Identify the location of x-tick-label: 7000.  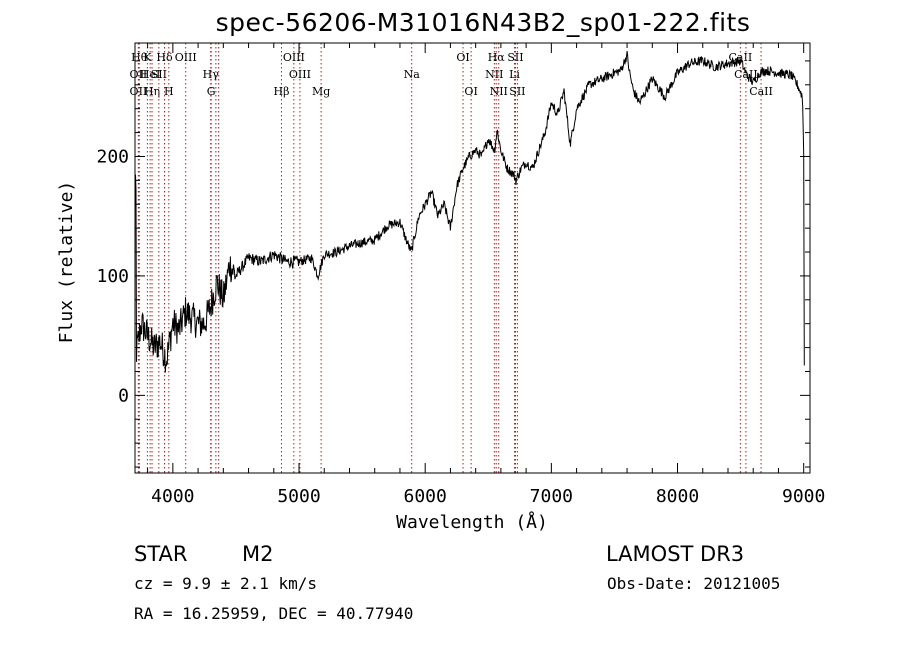
(551, 496).